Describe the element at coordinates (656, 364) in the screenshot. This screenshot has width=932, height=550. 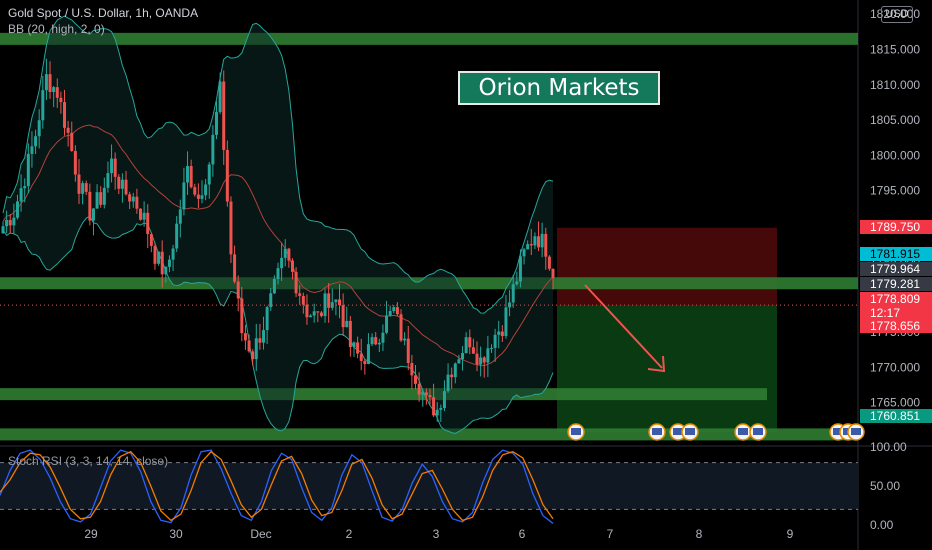
I see `projection-arrowhead` at that location.